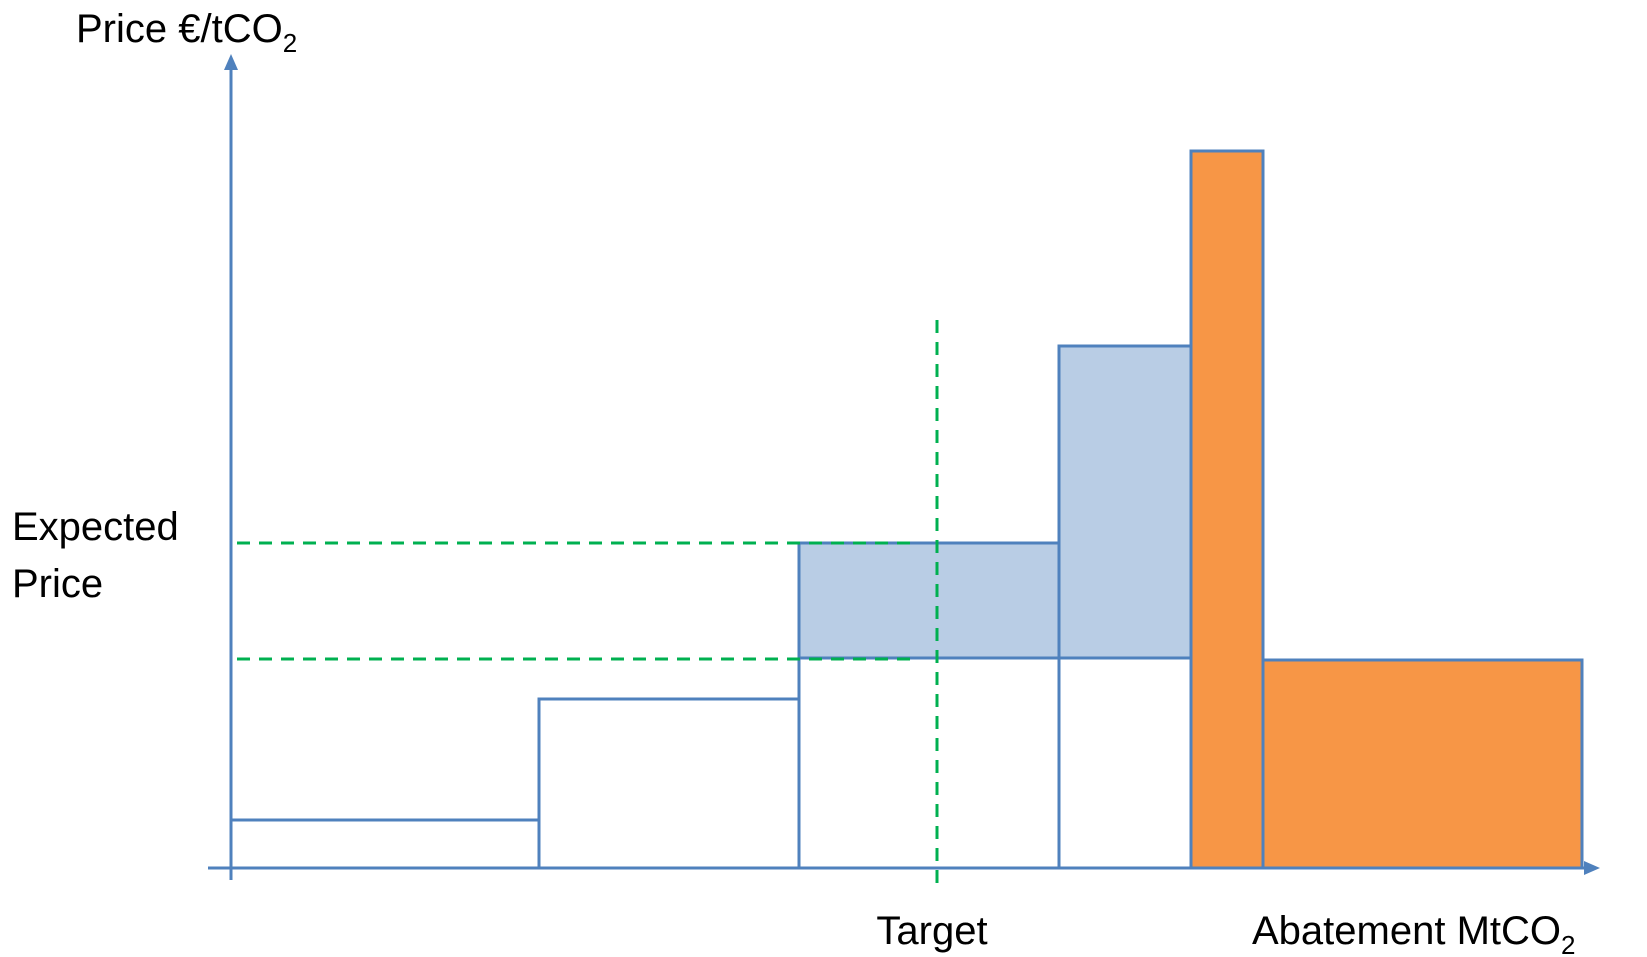 This screenshot has height=957, width=1647. What do you see at coordinates (929, 600) in the screenshot?
I see `abatement-step-3-price-band` at bounding box center [929, 600].